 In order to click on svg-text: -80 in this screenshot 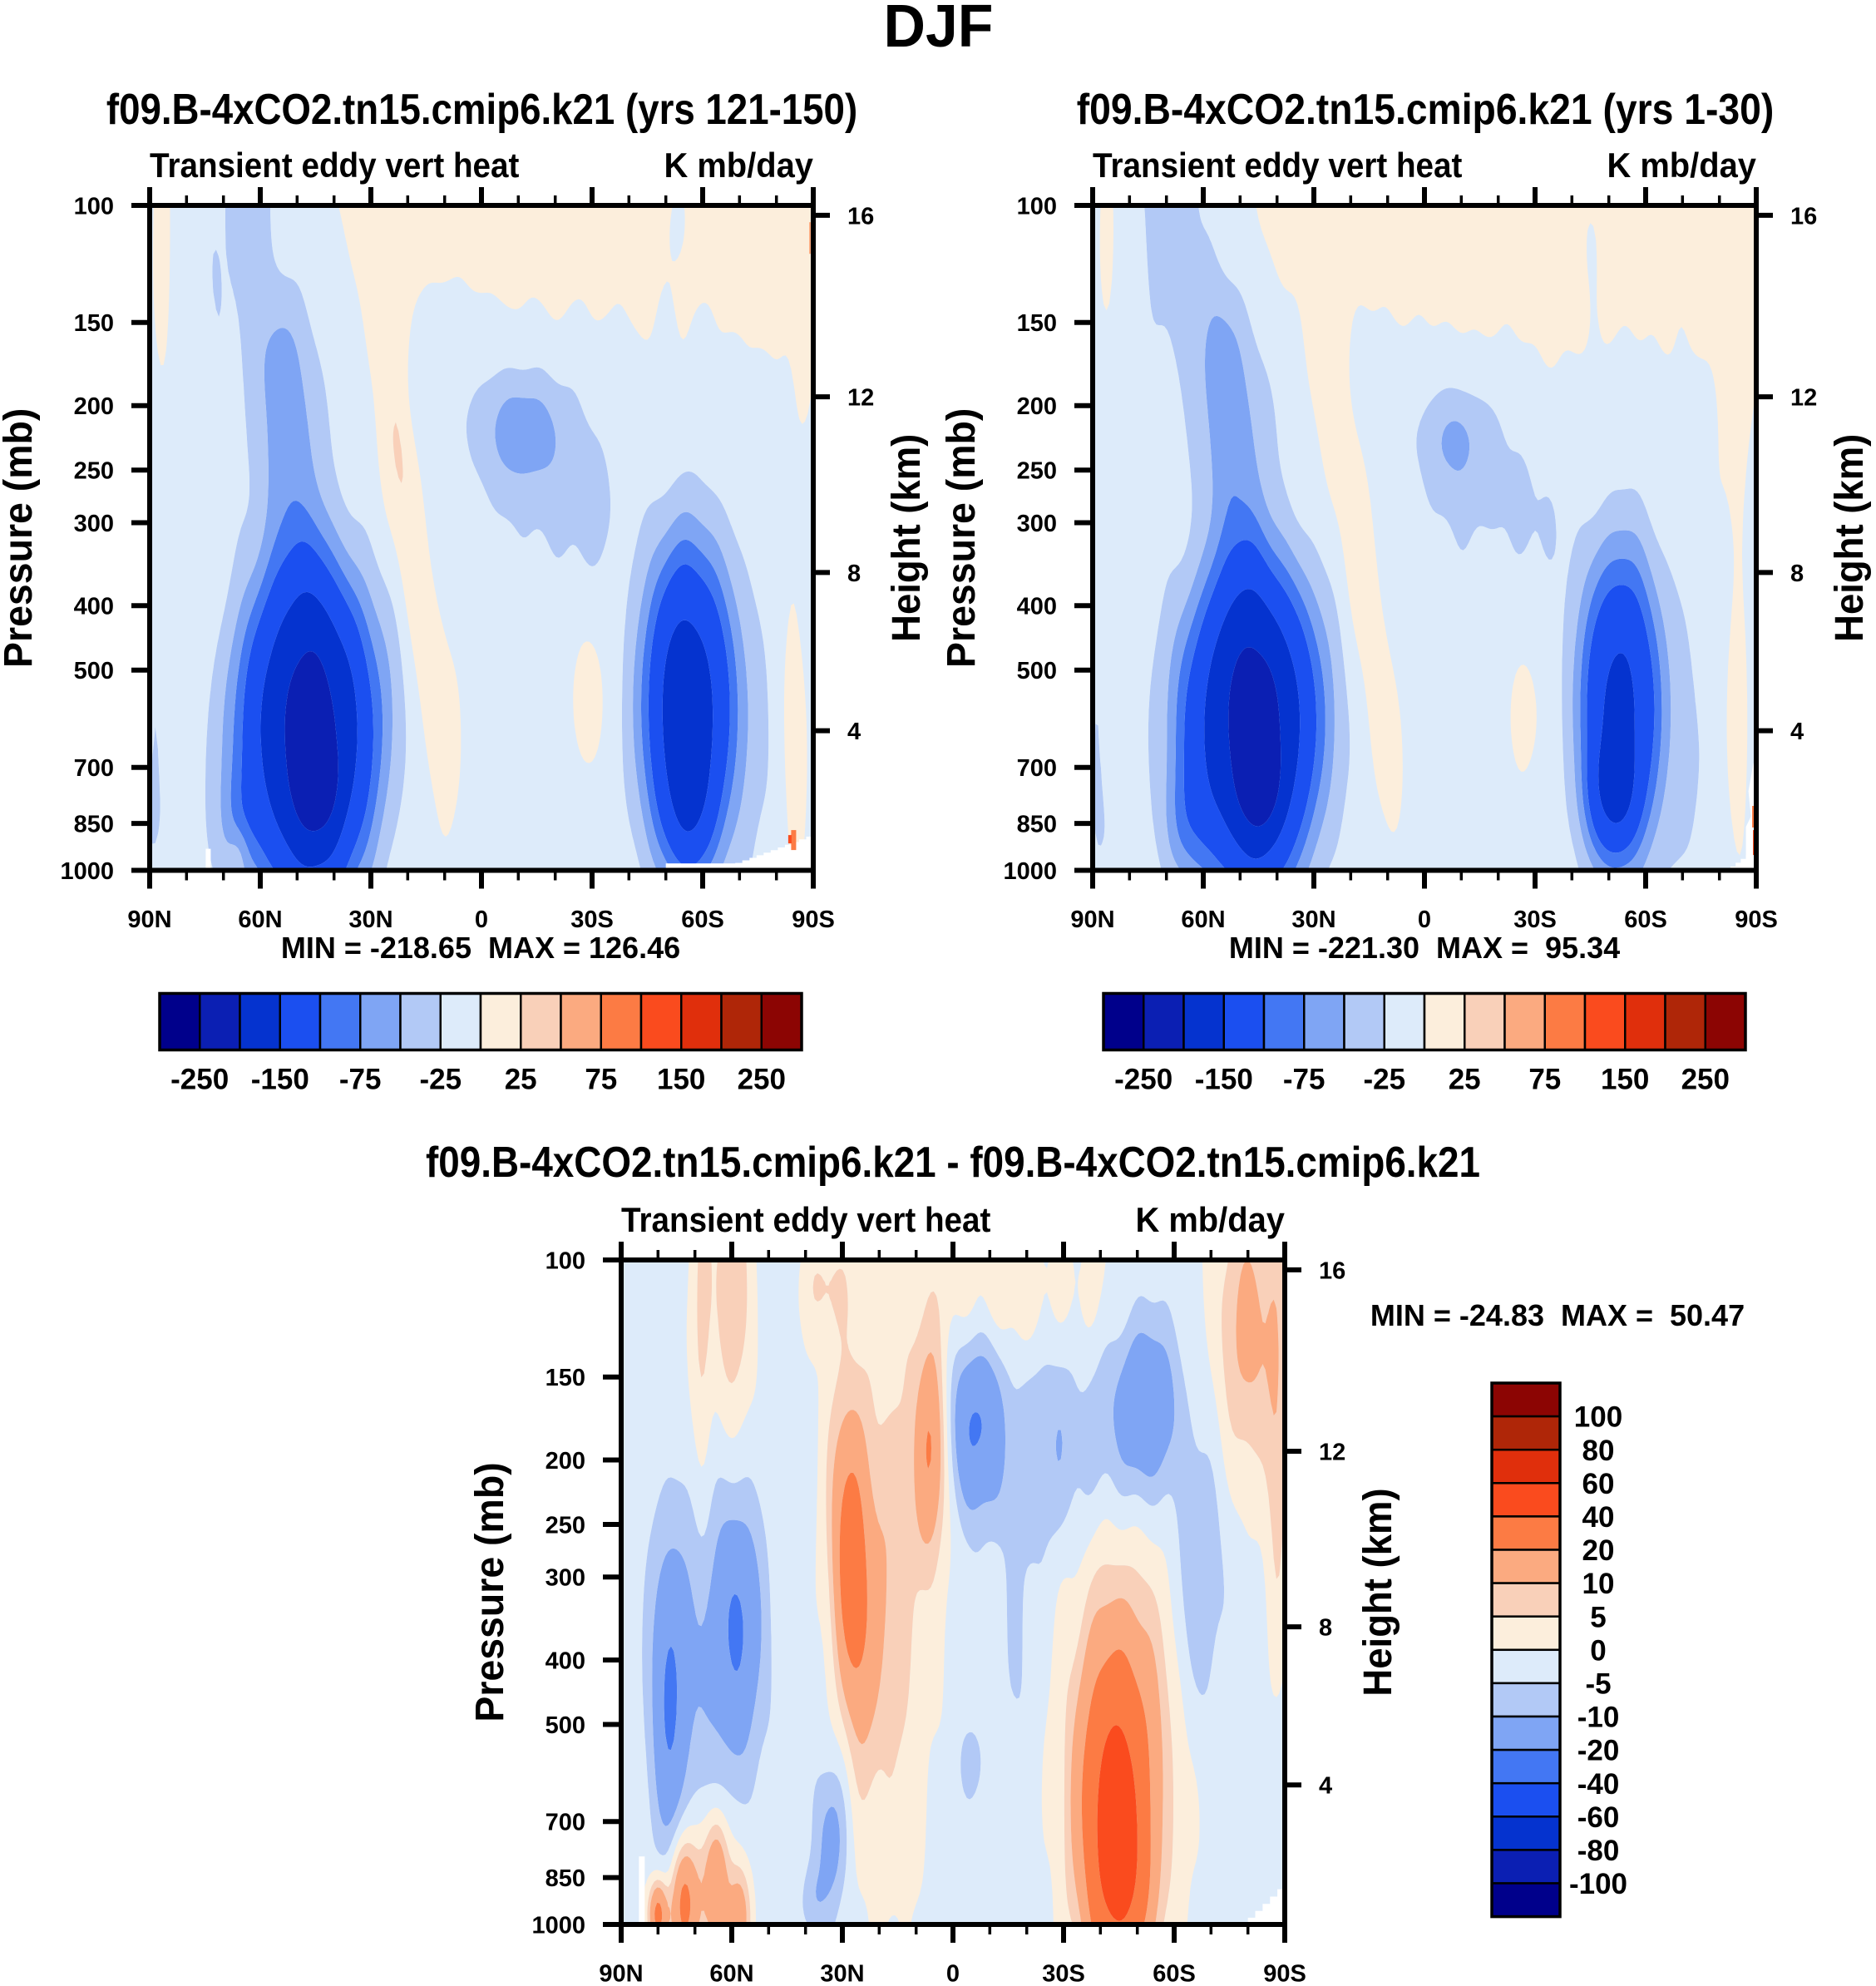, I will do `click(1598, 1851)`.